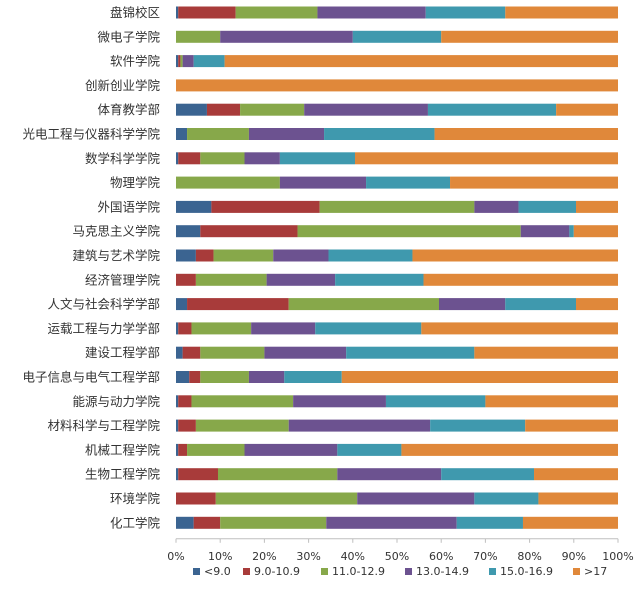  Describe the element at coordinates (323, 182) in the screenshot. I see `bar-segment-row7-series3` at that location.